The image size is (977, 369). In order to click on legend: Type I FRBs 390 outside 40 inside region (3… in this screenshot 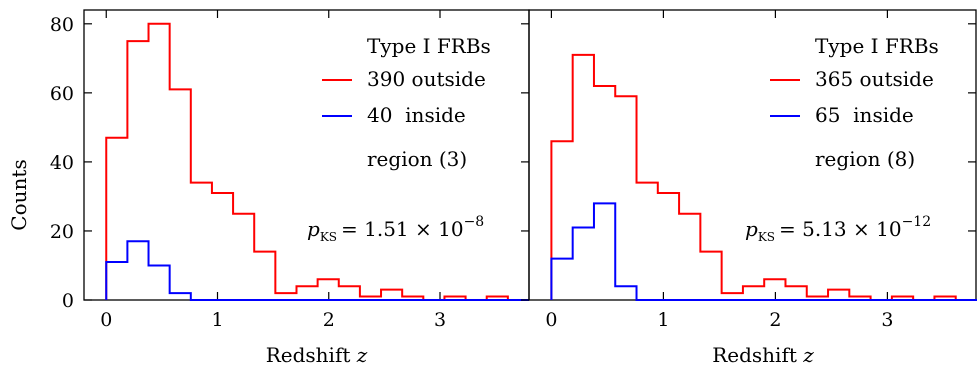, I will do `click(406, 102)`.